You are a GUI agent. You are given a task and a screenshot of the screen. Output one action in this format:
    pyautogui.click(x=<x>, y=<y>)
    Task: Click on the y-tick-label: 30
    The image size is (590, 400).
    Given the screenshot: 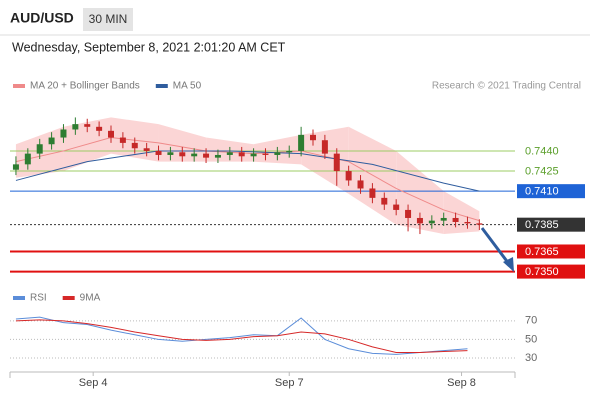 What is the action you would take?
    pyautogui.click(x=531, y=358)
    